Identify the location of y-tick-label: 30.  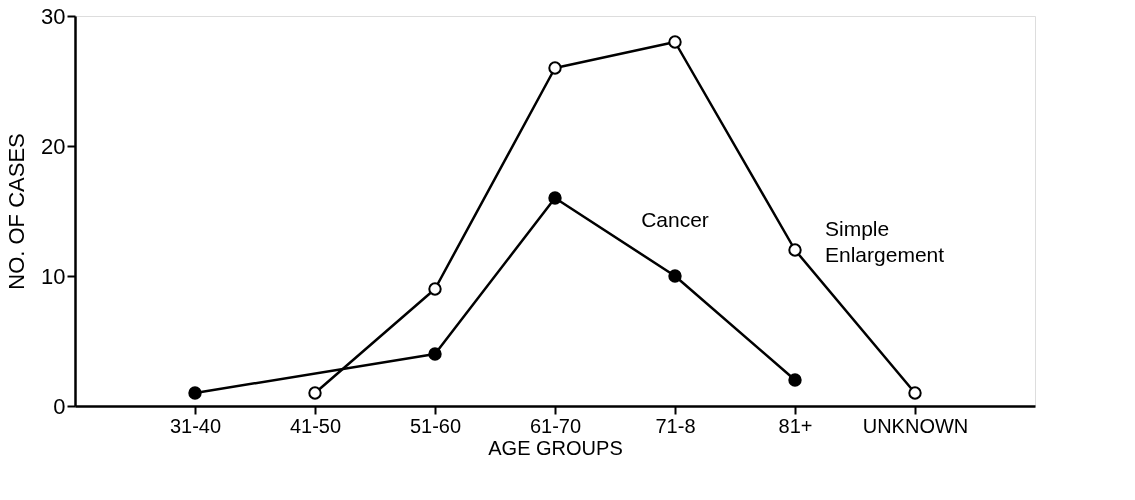
(53, 16).